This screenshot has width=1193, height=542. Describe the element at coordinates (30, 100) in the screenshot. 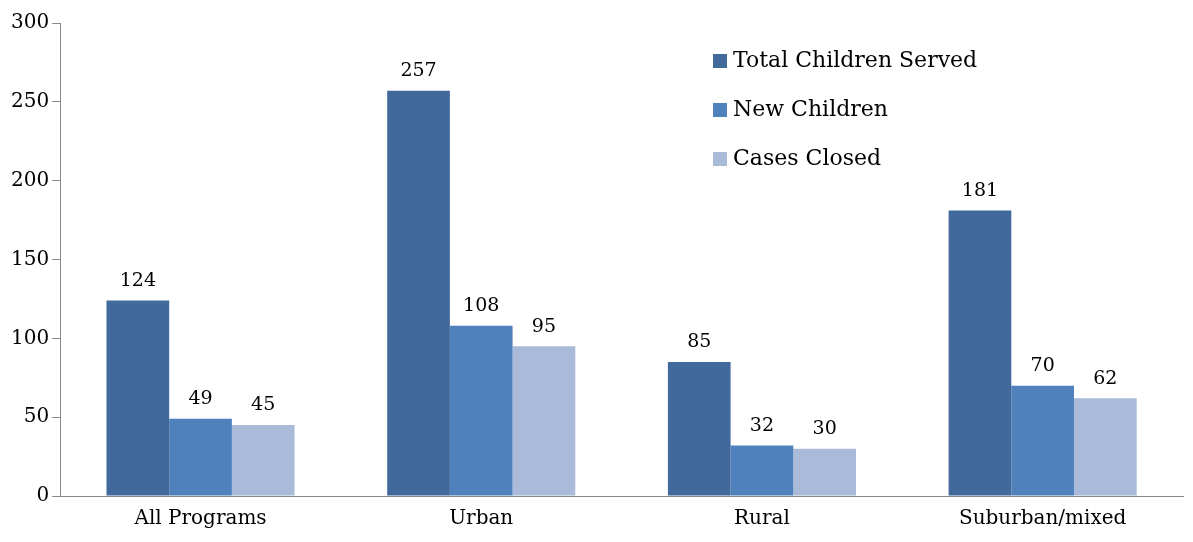

I see `y-tick-label: 250` at that location.